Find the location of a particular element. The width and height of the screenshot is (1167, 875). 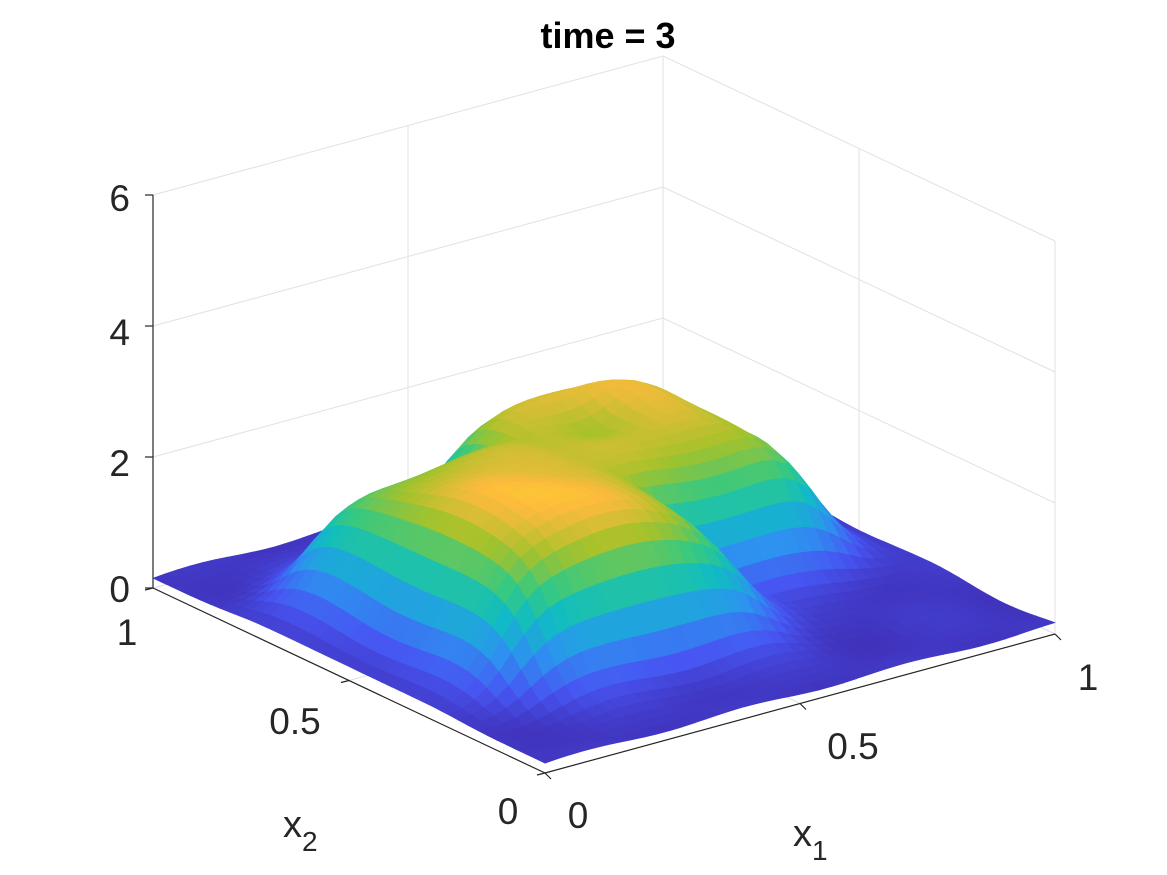

z-tick-2: 2 is located at coordinates (119, 463).